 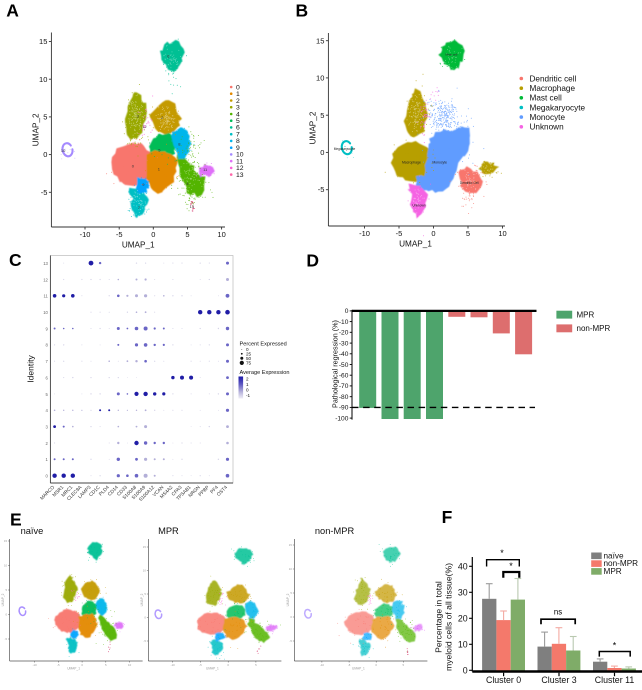 I want to click on svg-text: Cluster 0, so click(x=503, y=680).